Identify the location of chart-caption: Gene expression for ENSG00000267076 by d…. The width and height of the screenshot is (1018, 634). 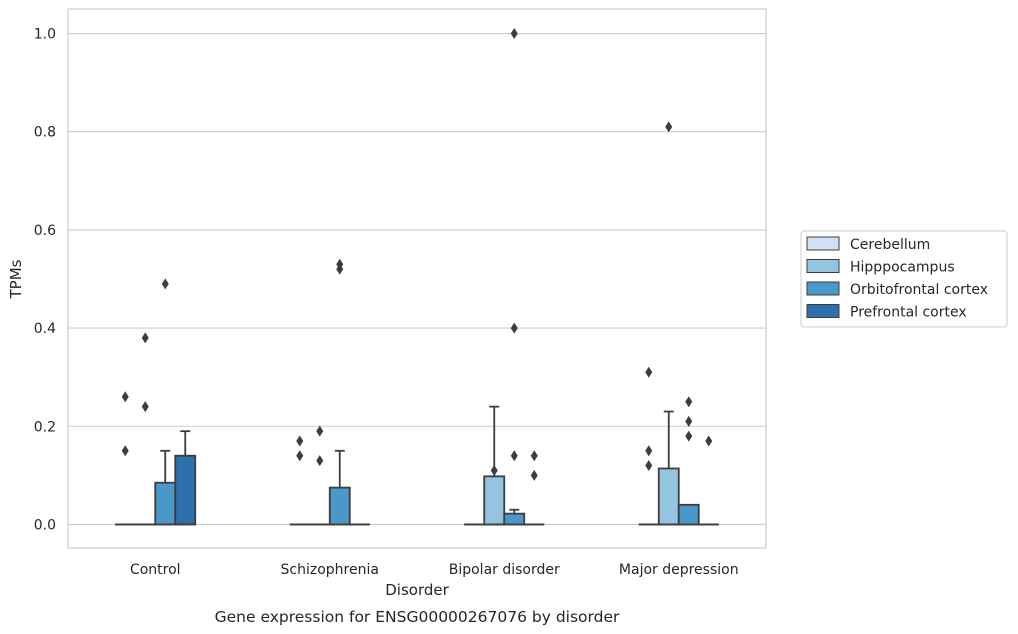
(417, 617).